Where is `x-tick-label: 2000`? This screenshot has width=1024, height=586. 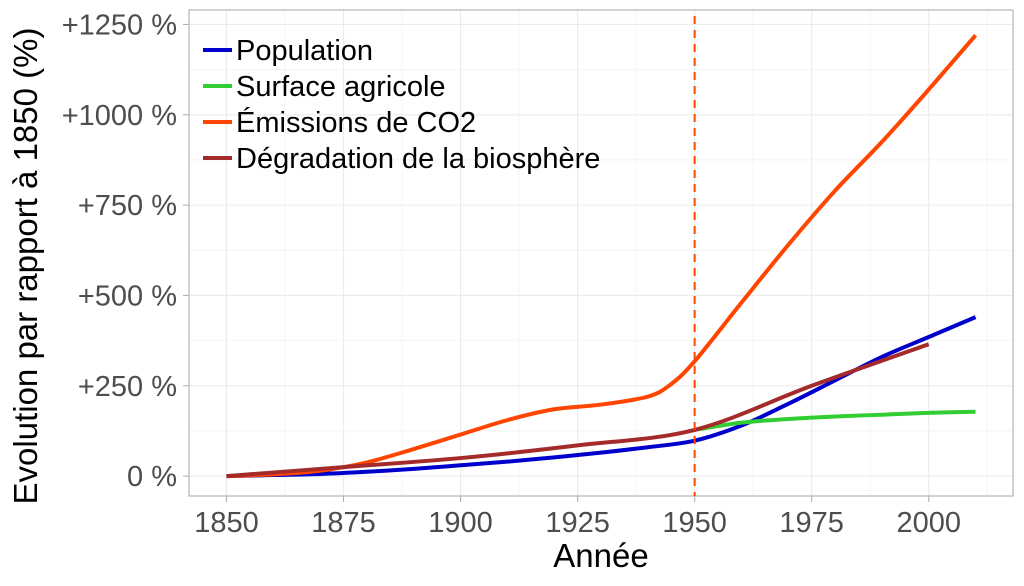
x-tick-label: 2000 is located at coordinates (928, 523).